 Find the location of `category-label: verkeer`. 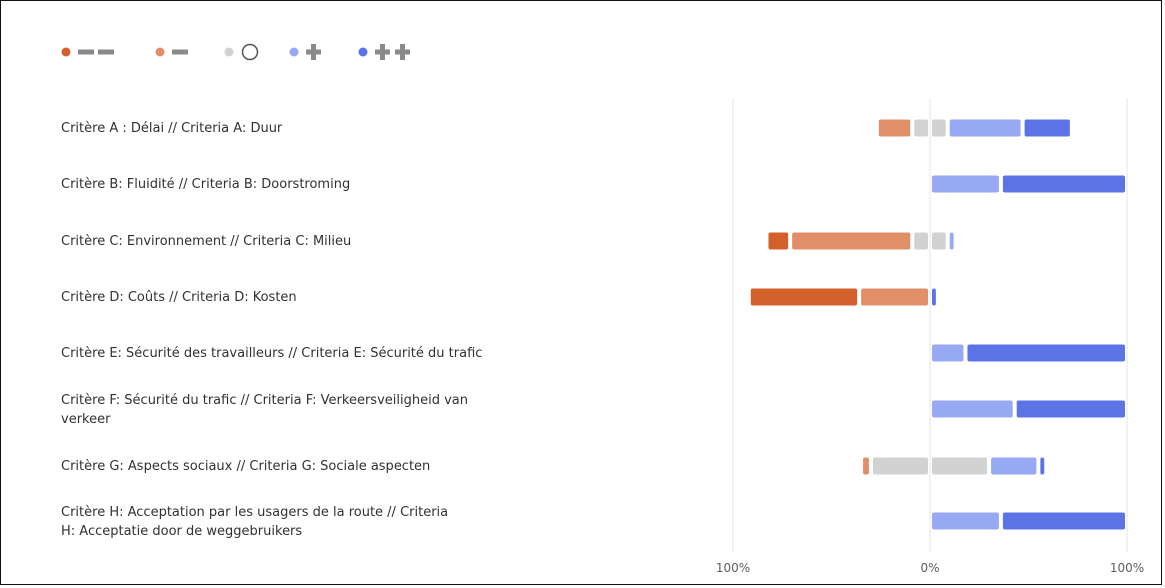

category-label: verkeer is located at coordinates (86, 419).